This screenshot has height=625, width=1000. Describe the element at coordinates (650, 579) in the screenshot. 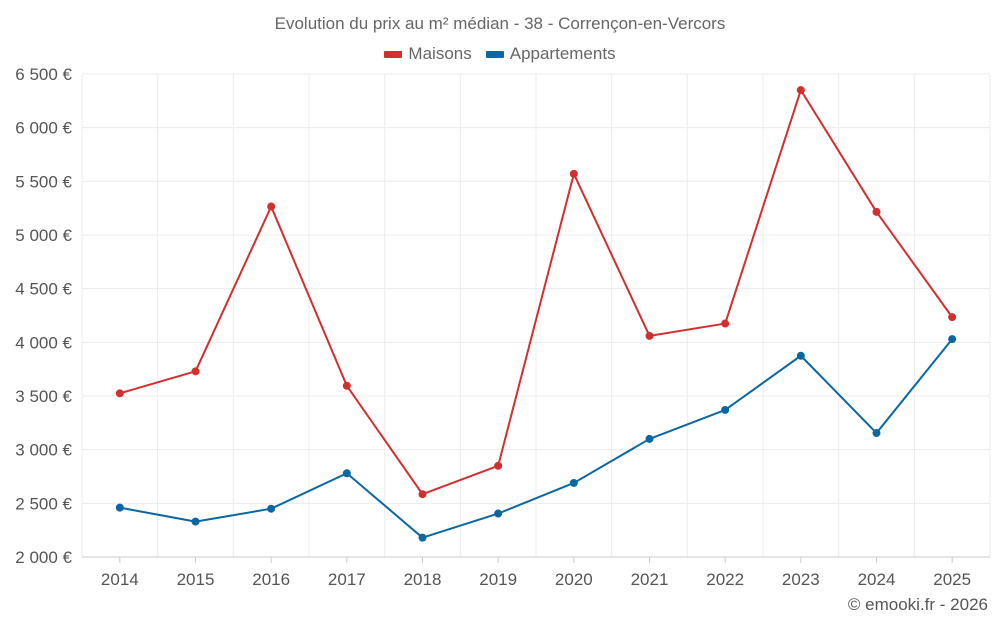

I see `x-tick-label: 2021` at that location.